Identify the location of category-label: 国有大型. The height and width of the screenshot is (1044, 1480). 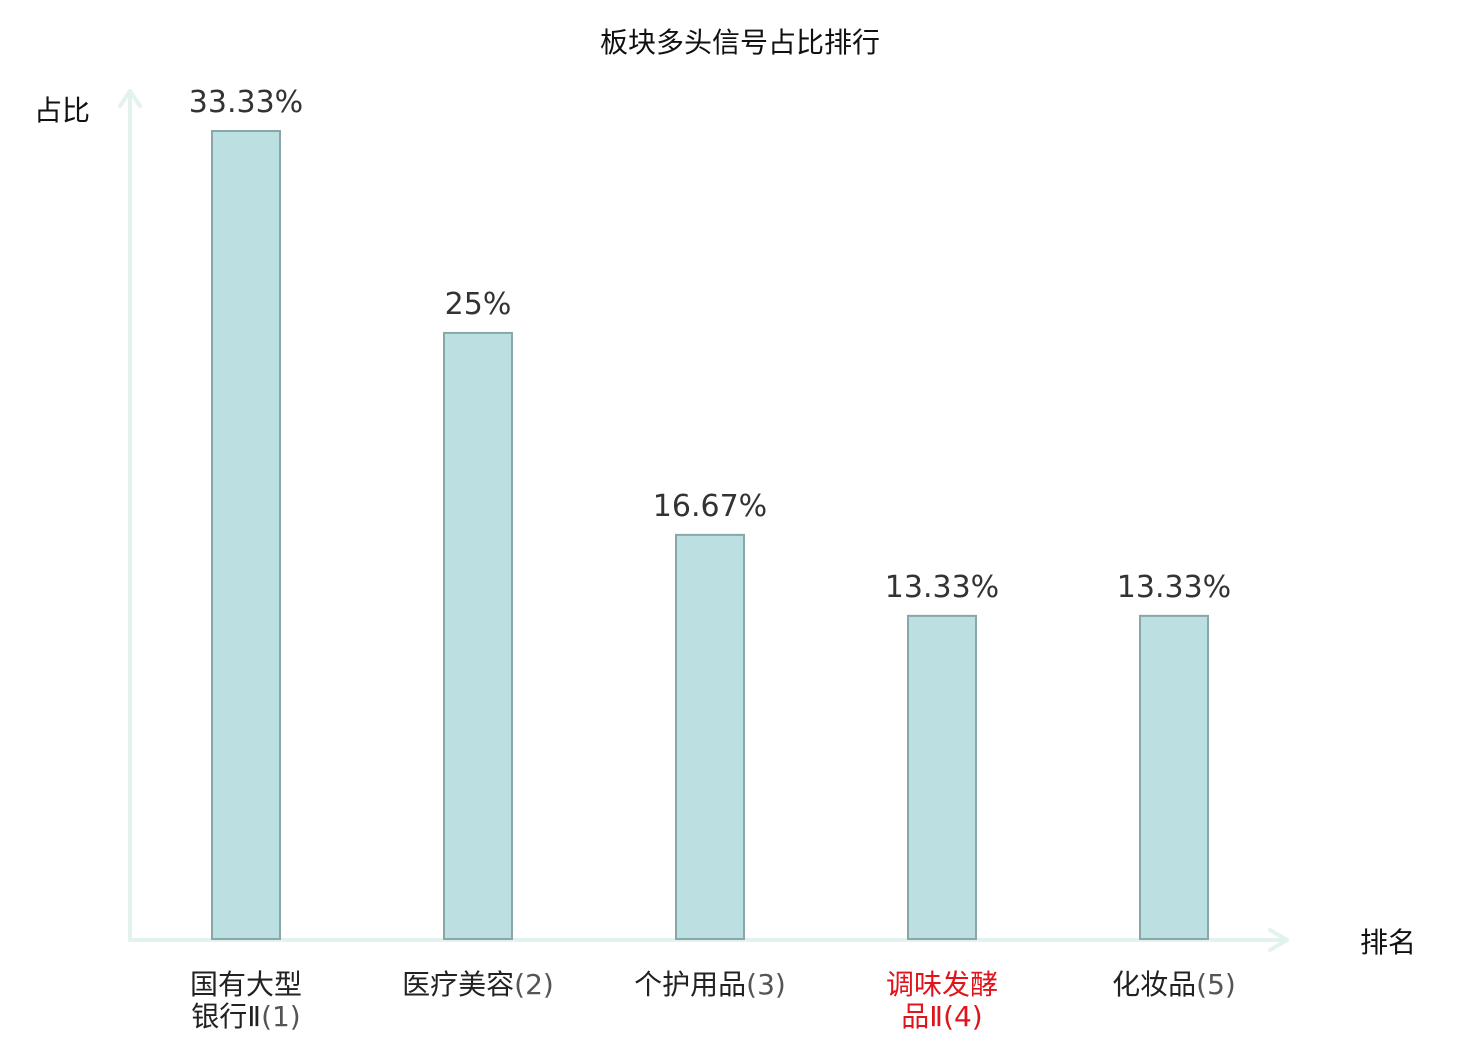
(246, 984).